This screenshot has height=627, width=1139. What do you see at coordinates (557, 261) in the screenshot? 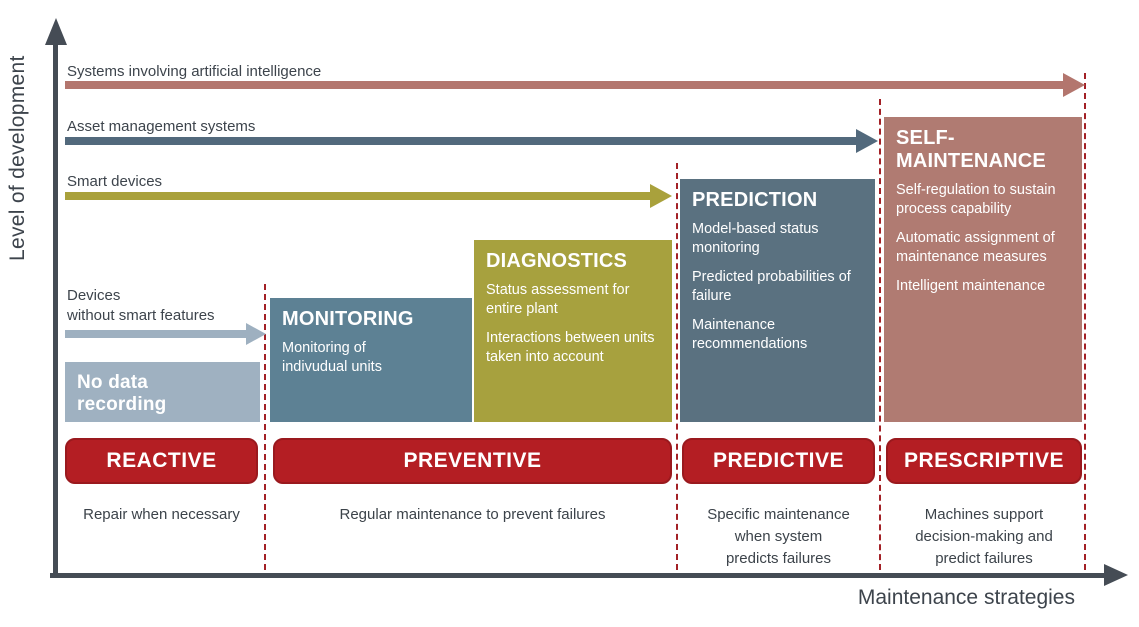
I see `box-title: DIAGNOSTICS` at bounding box center [557, 261].